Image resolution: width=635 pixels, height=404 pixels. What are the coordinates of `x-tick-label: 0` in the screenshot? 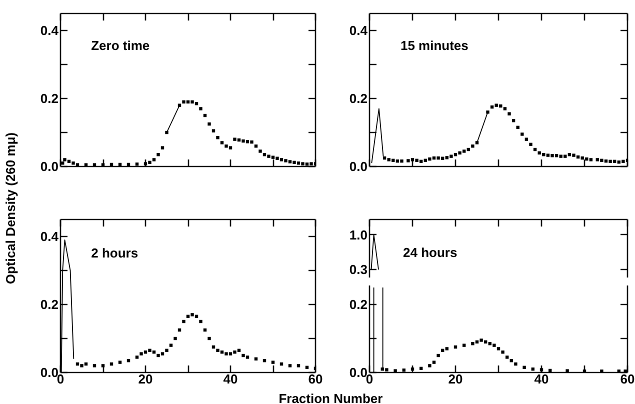 It's located at (370, 379).